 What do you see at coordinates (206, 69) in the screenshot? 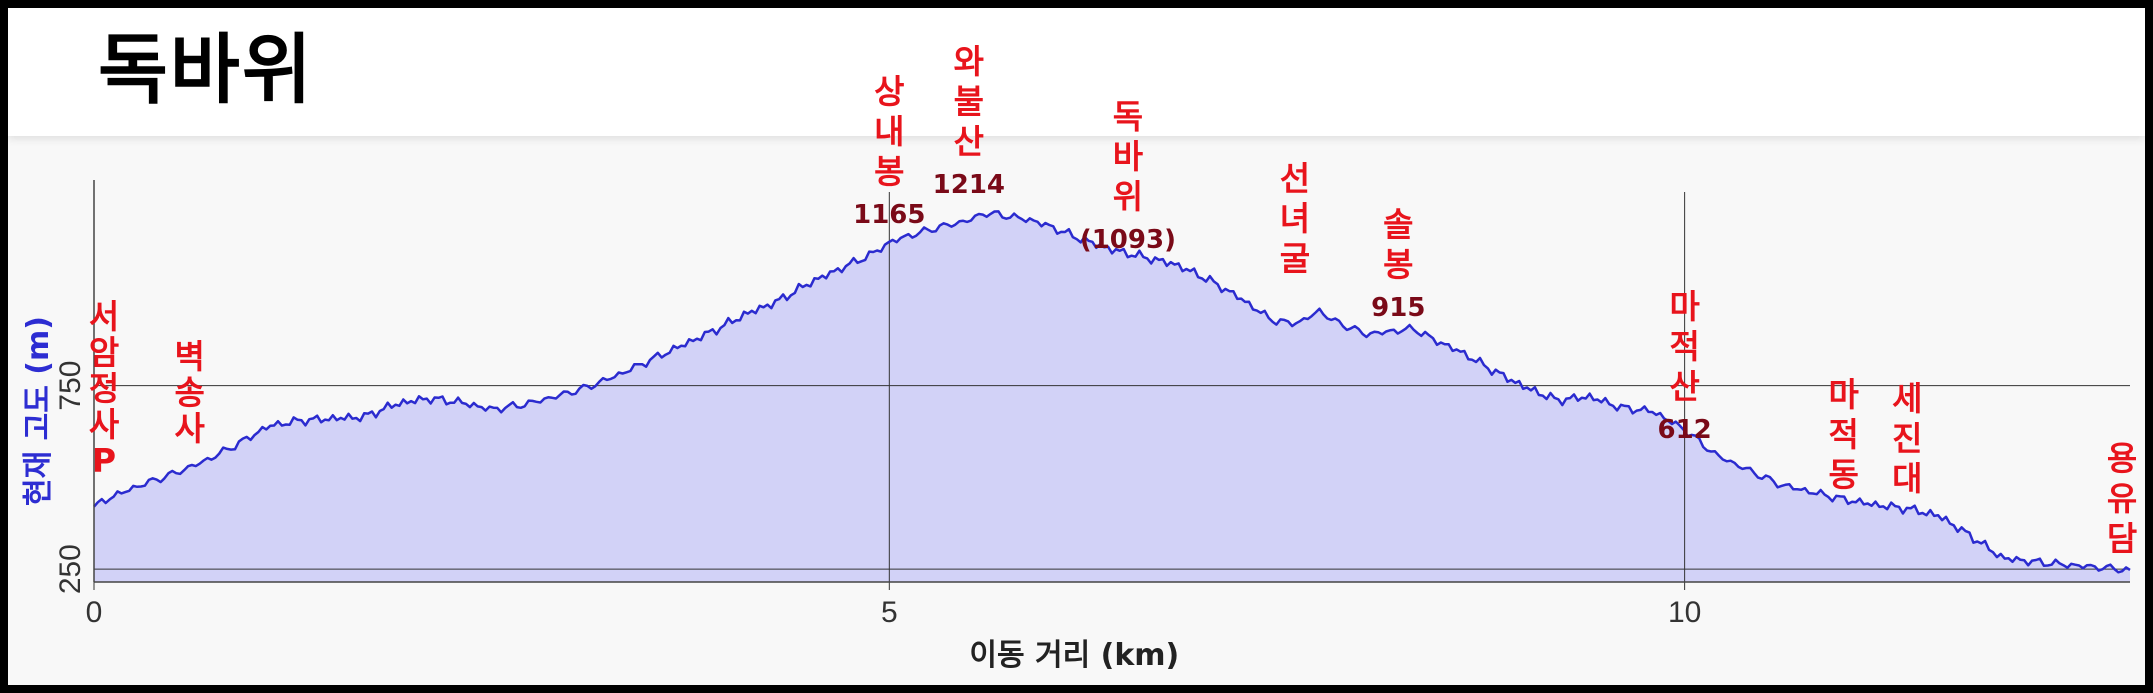
I see `page-title: 독바위` at bounding box center [206, 69].